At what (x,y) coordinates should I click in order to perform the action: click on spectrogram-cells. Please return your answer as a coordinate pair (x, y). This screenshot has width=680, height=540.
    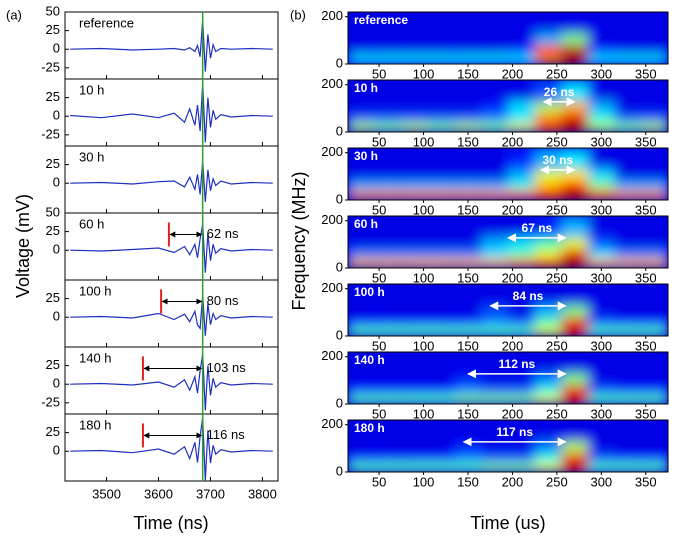
    Looking at the image, I should click on (508, 446).